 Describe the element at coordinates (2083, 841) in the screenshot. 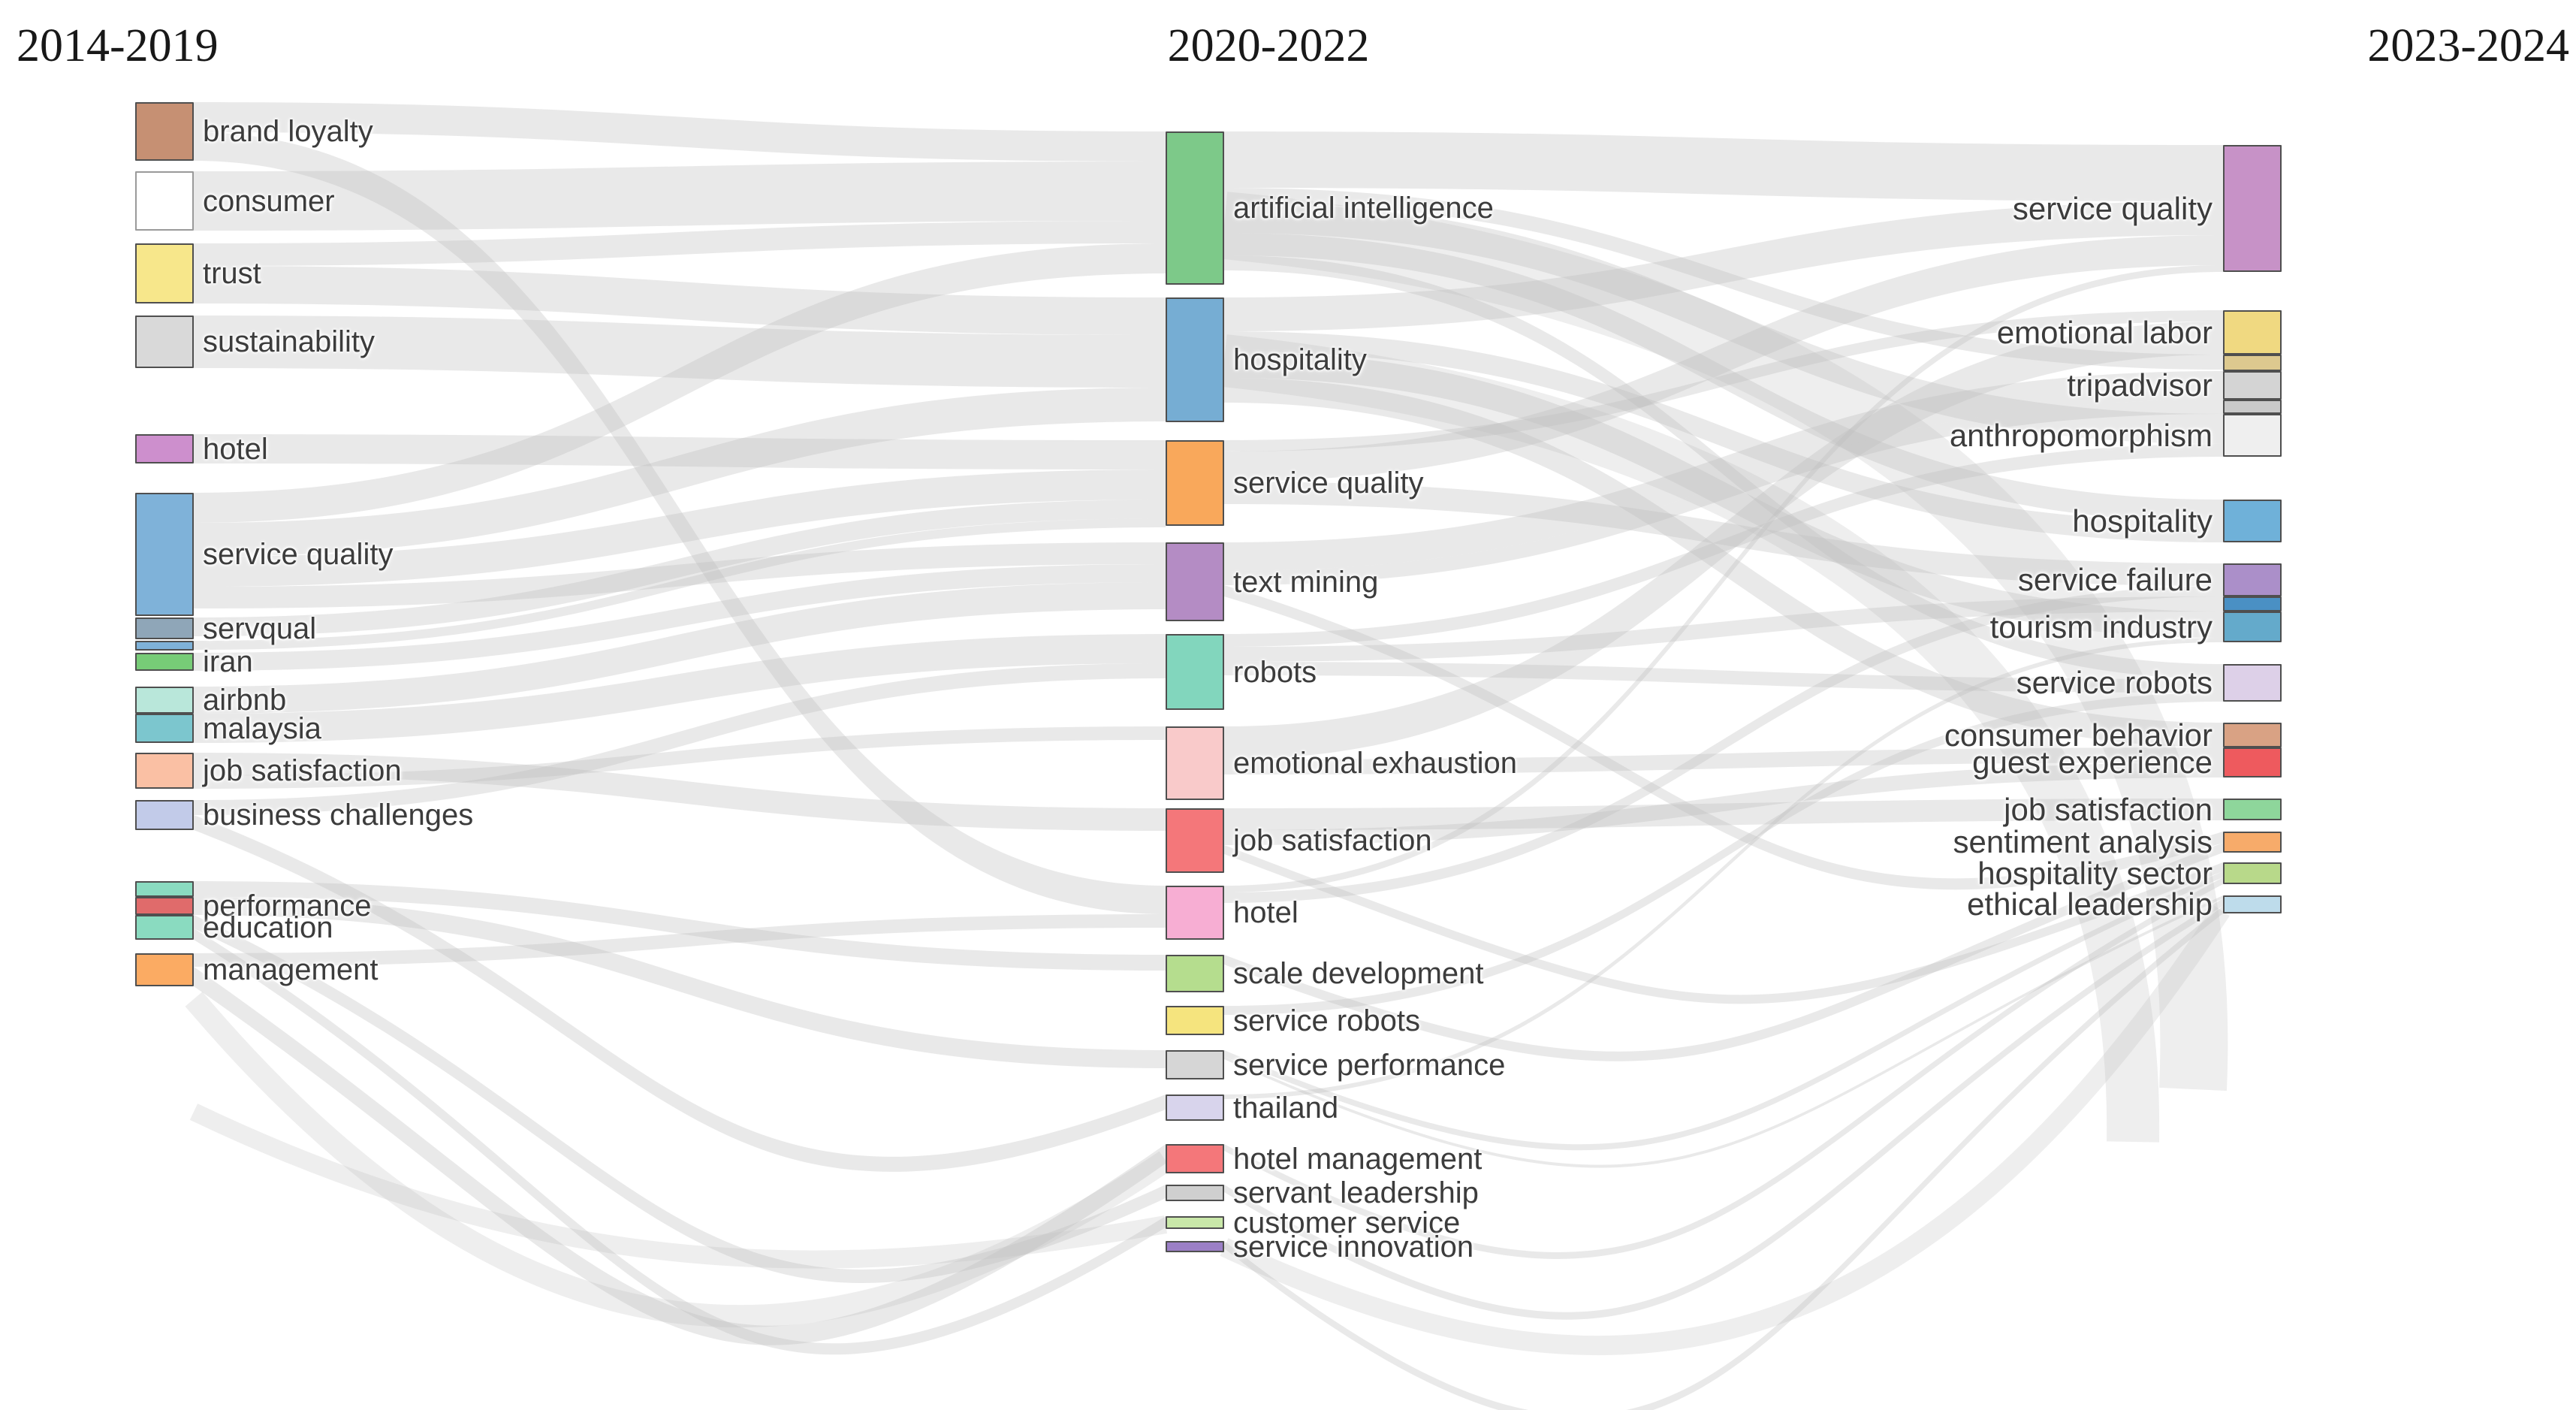

I see `node-label-sentiment_analysis: sentiment analysis` at that location.